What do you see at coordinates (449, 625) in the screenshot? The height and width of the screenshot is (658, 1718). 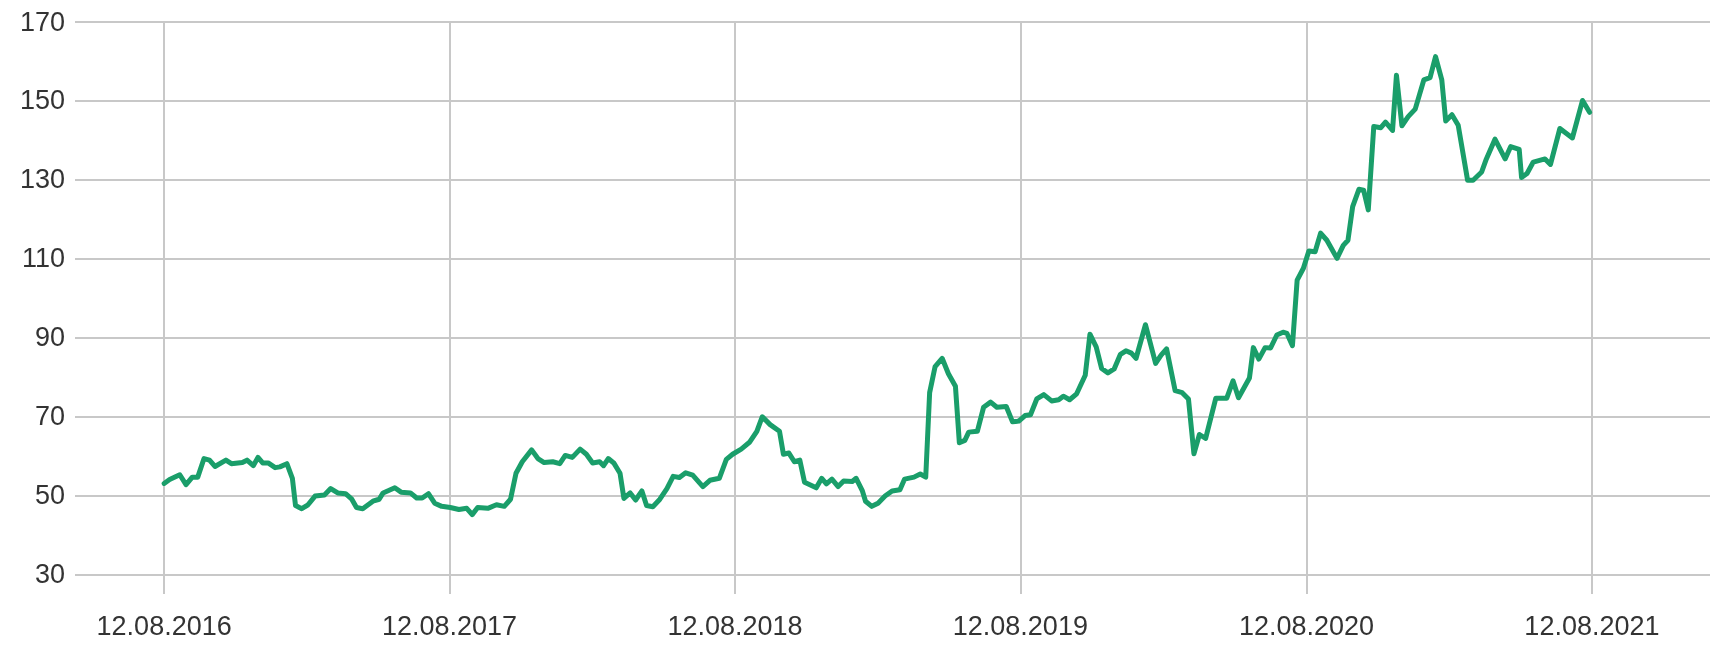 I see `x-tick-label: 12.08.2017` at bounding box center [449, 625].